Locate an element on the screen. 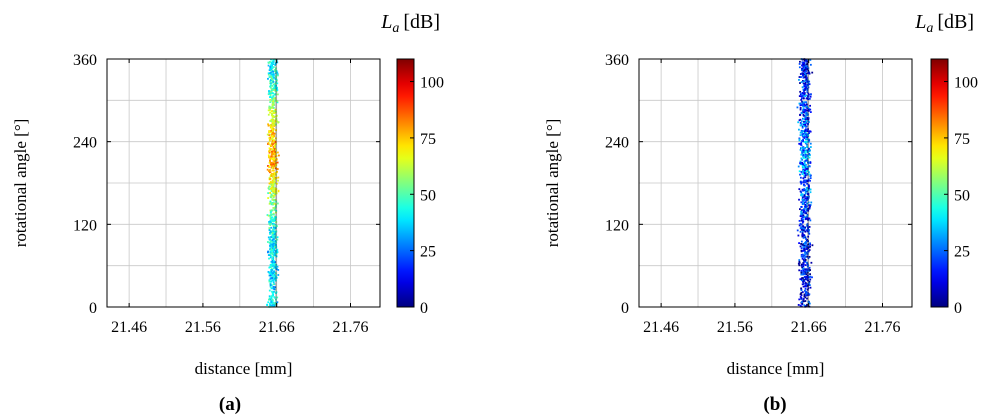  x-tick-label: 21.76 is located at coordinates (350, 327).